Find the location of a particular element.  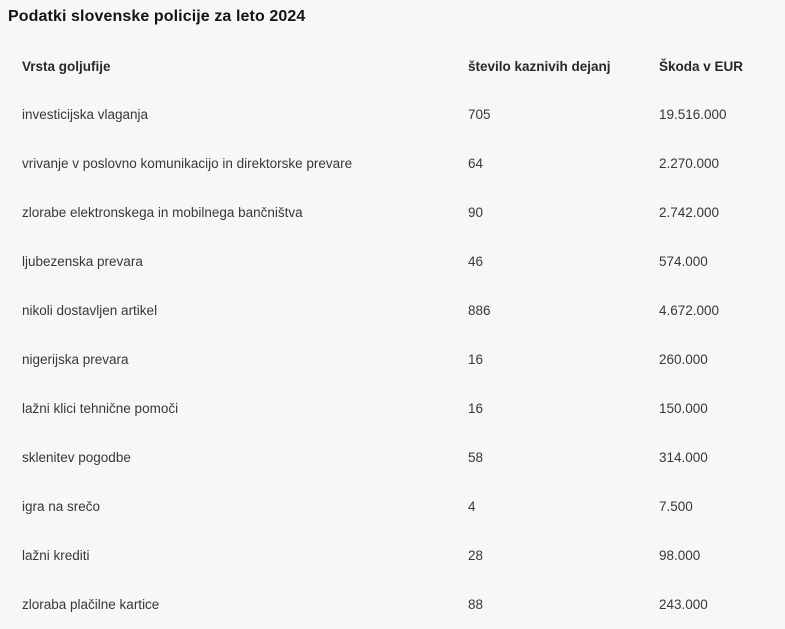

cell-damage: 243.000 is located at coordinates (683, 604).